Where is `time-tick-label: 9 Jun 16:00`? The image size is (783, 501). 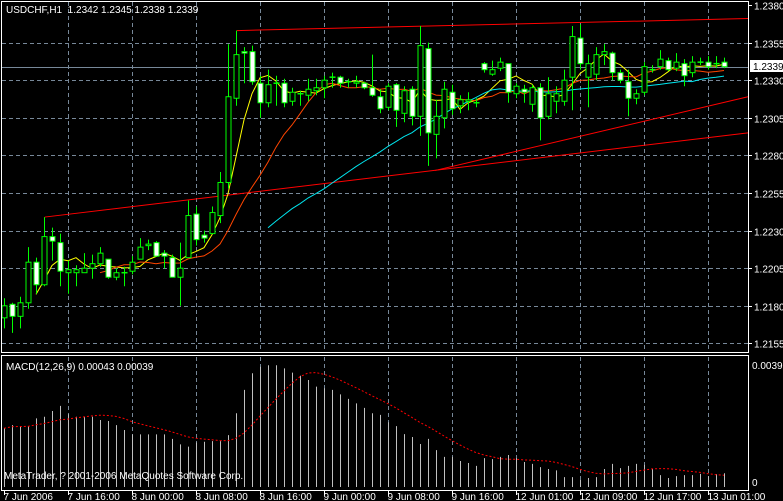 time-tick-label: 9 Jun 16:00 is located at coordinates (478, 496).